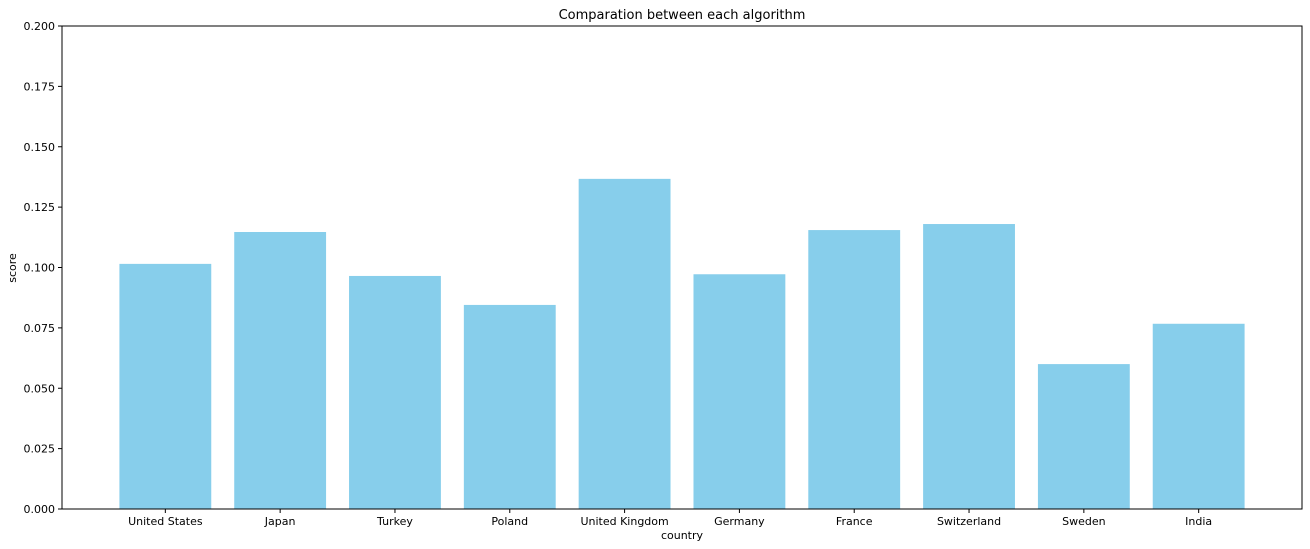 The width and height of the screenshot is (1310, 549). I want to click on x-tick-label: India, so click(1198, 521).